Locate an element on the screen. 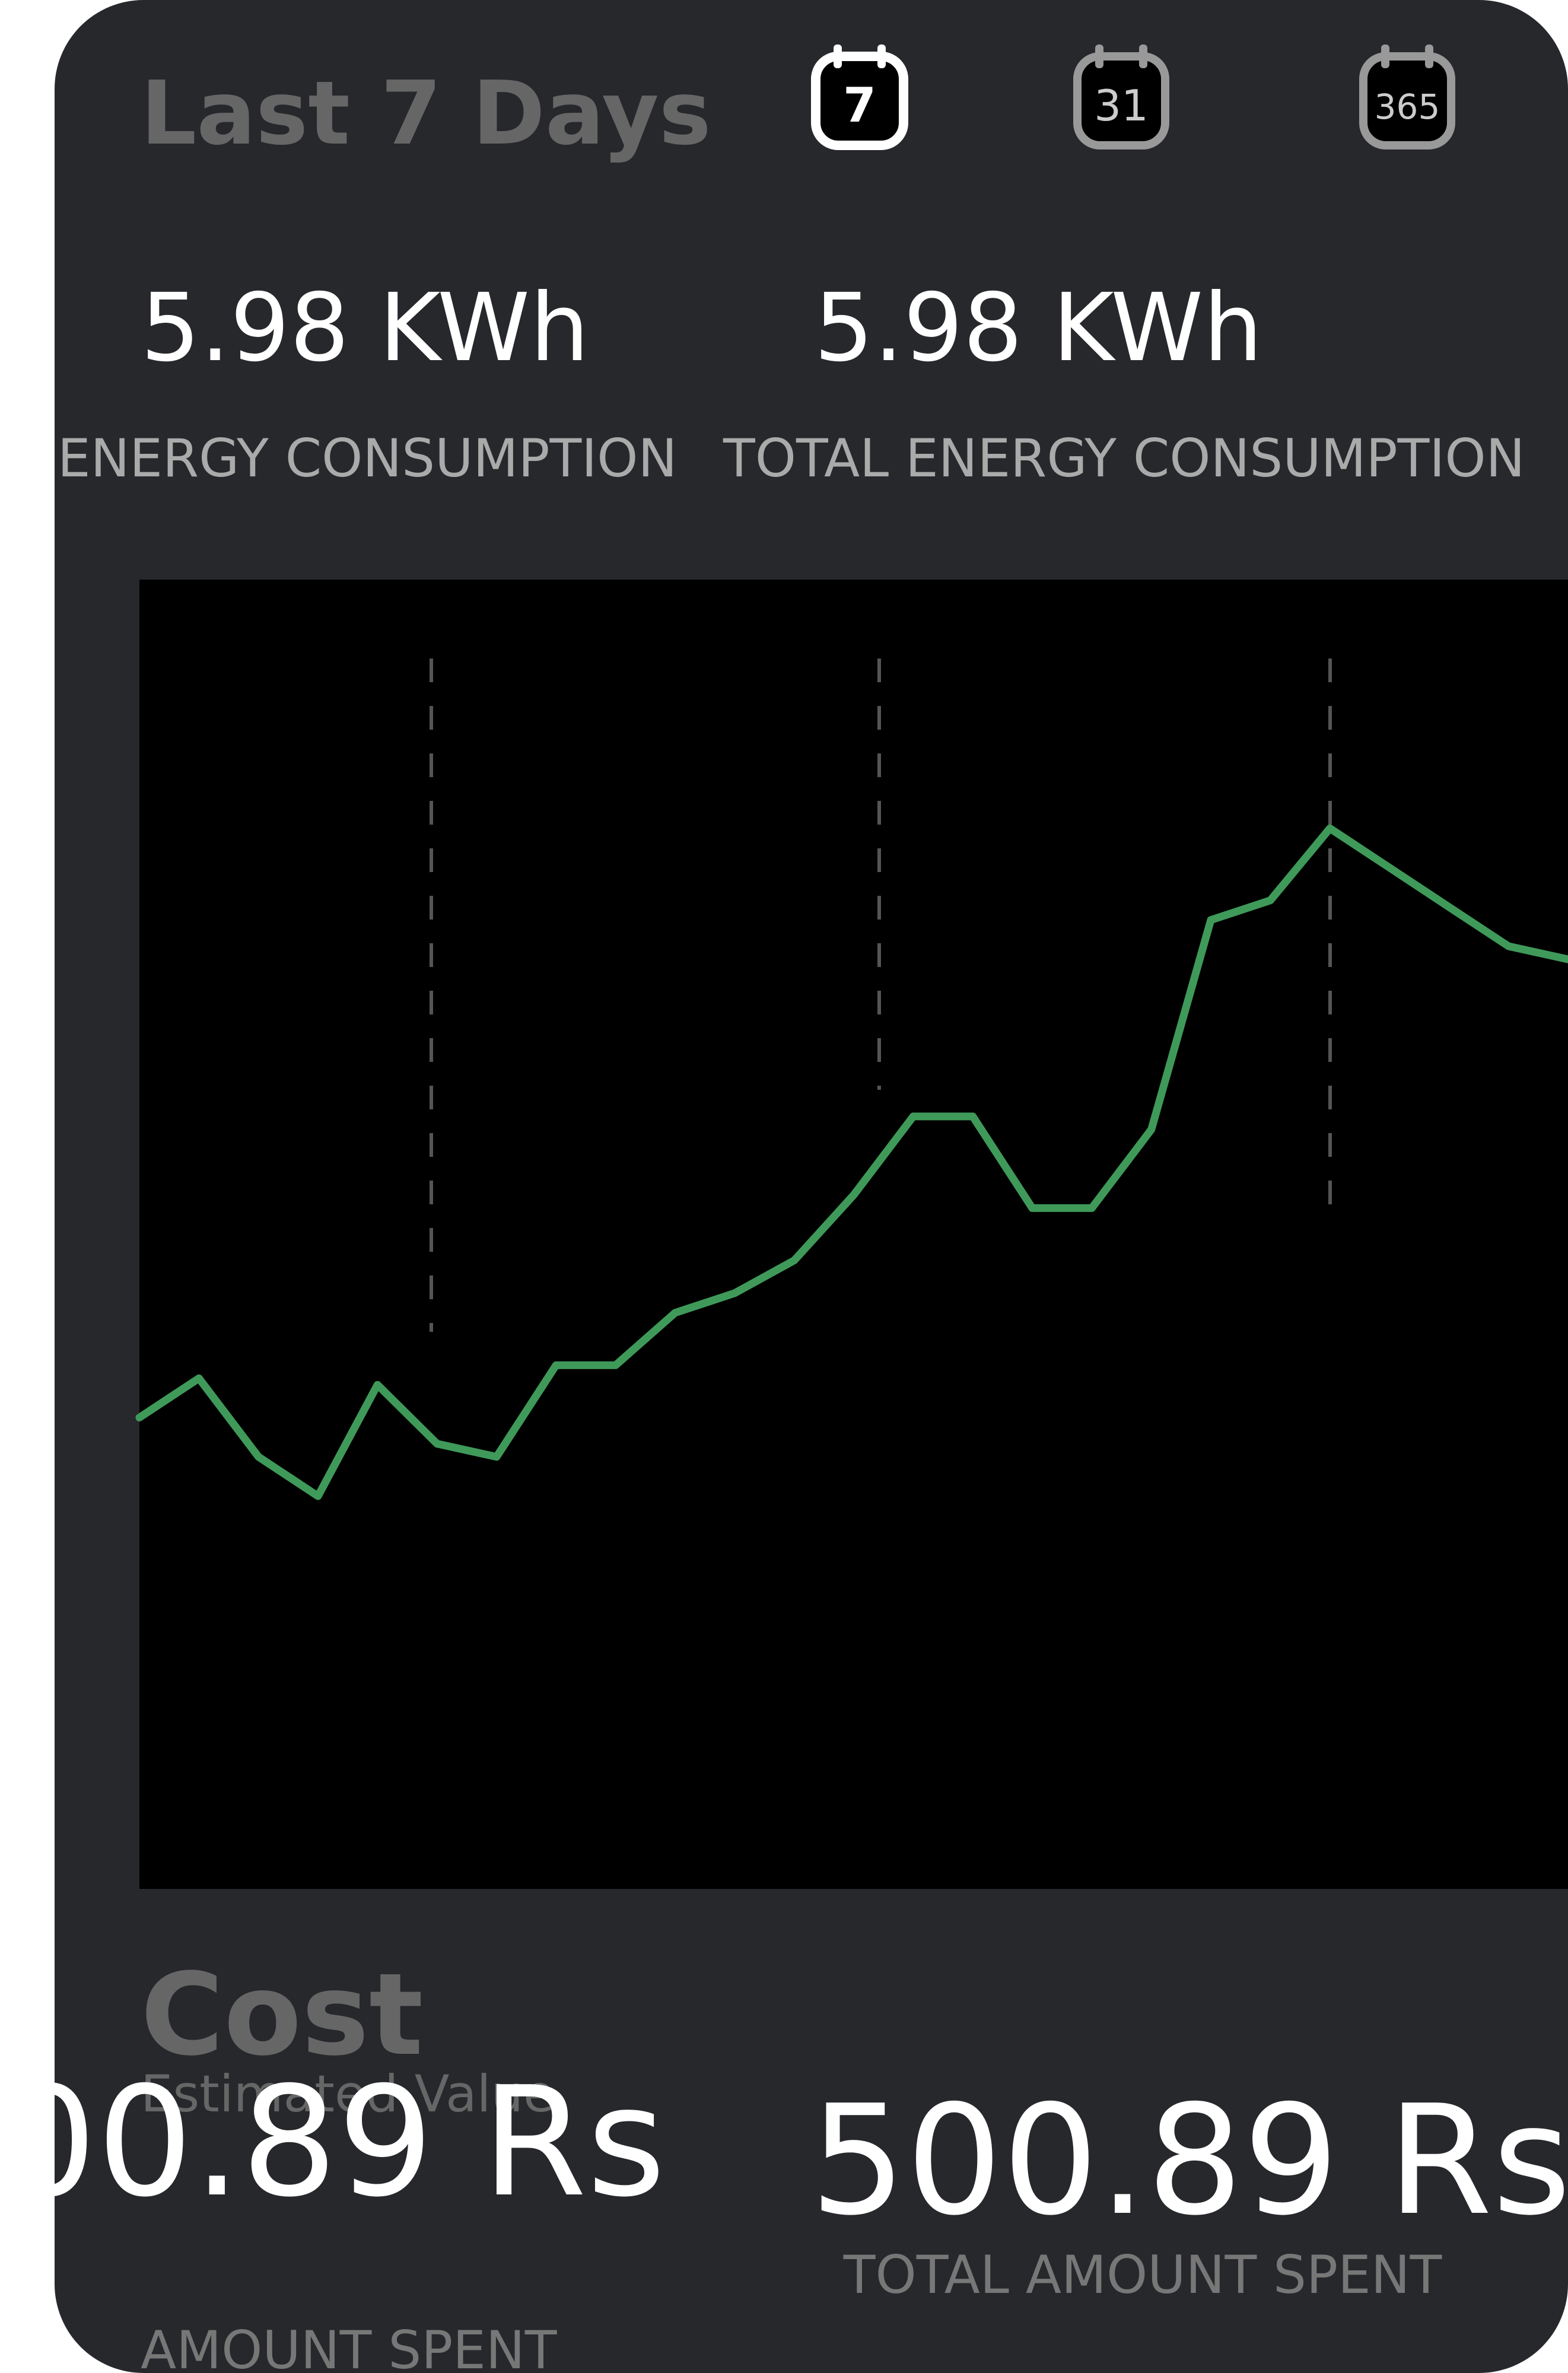 The width and height of the screenshot is (1568, 2373). range-title: Last 7 Days is located at coordinates (426, 113).